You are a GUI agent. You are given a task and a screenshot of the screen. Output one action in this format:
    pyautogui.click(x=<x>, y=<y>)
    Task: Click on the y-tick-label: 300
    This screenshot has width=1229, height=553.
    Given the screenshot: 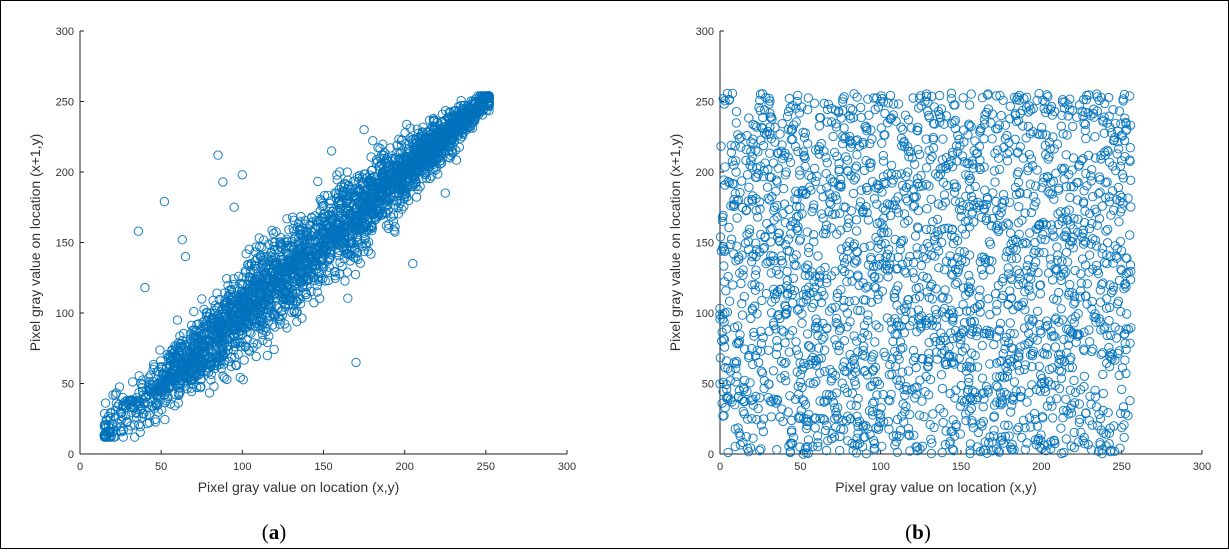 What is the action you would take?
    pyautogui.click(x=705, y=32)
    